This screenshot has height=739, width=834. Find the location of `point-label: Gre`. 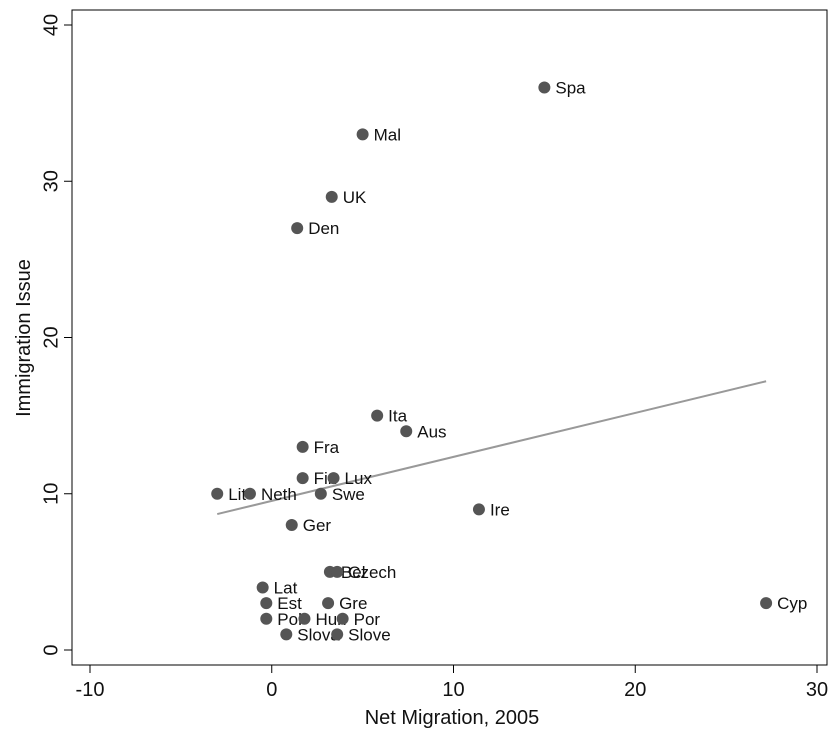

point-label: Gre is located at coordinates (353, 603).